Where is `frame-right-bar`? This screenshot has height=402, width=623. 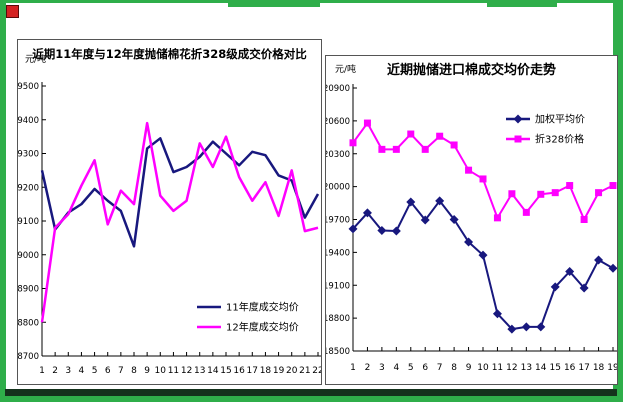 frame-right-bar is located at coordinates (618, 201).